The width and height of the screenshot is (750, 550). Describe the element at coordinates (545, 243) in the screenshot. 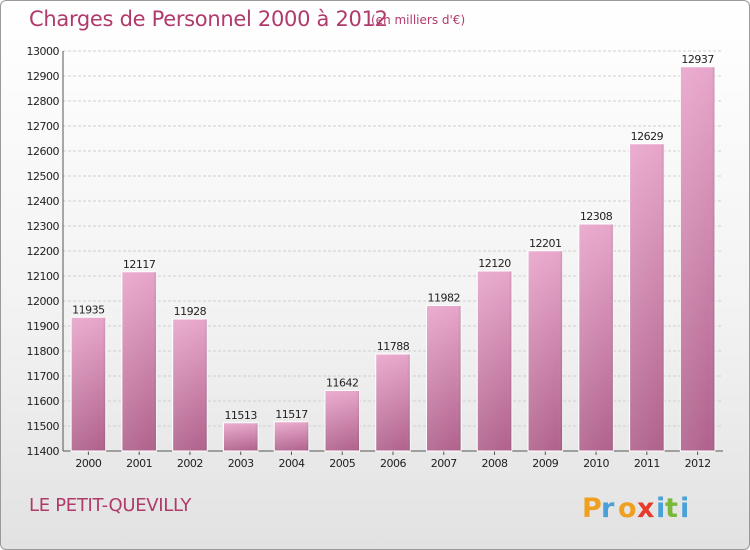

I see `value-label-2009: 12201` at that location.